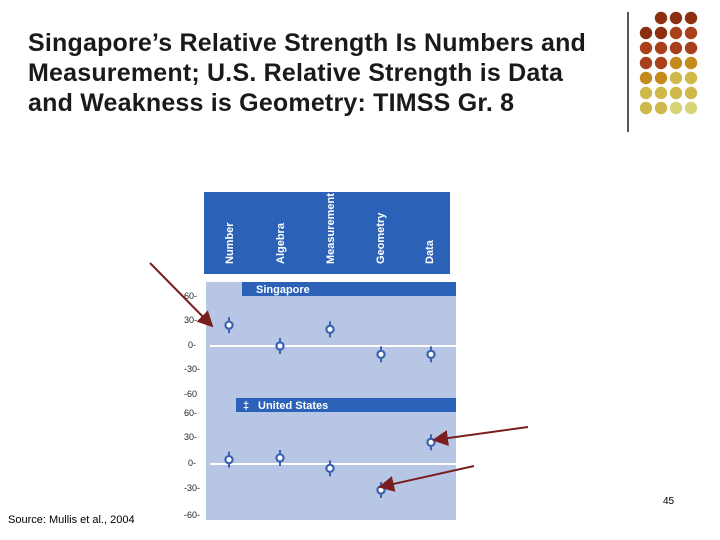  Describe the element at coordinates (190, 394) in the screenshot. I see `y-tick-label: -60` at that location.